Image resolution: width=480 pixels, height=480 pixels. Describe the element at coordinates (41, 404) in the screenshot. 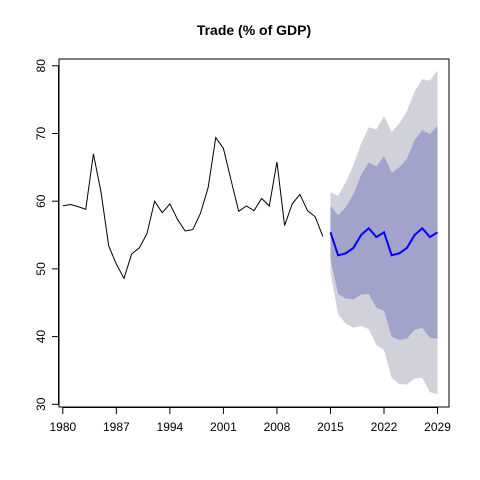

I see `y-tick-label: 30` at that location.